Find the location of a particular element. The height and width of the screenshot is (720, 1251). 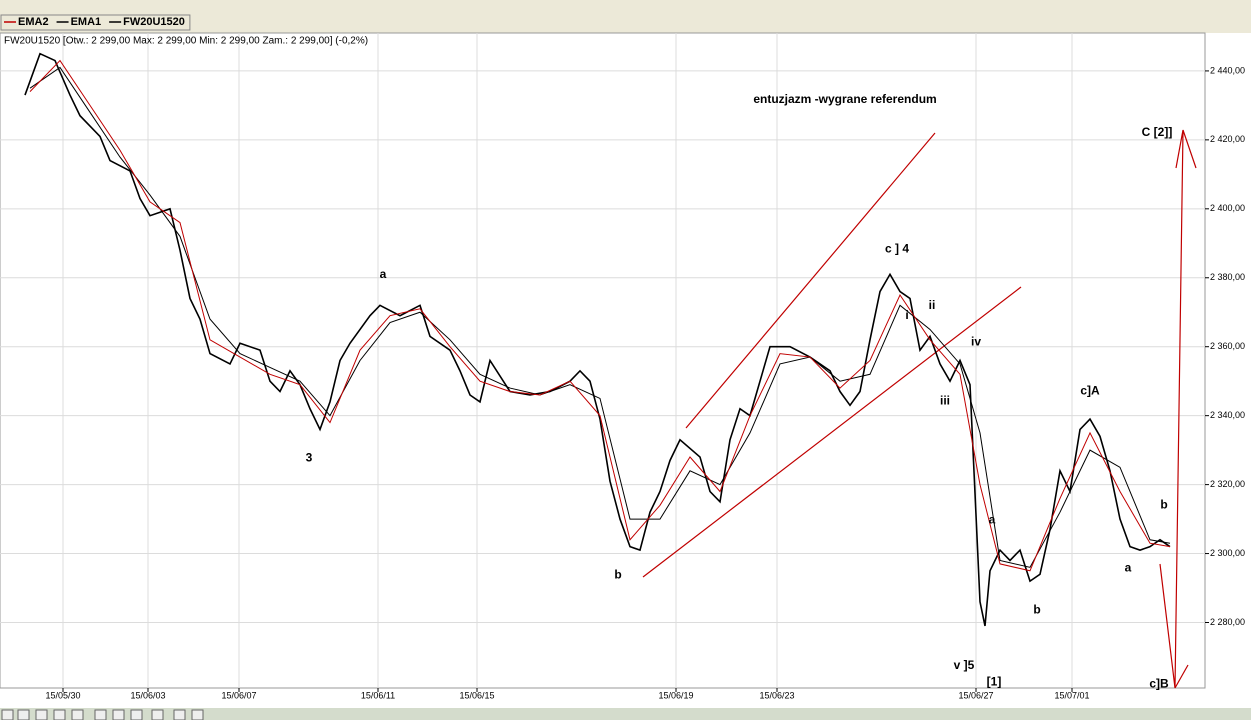

annotation: 3 is located at coordinates (309, 458).